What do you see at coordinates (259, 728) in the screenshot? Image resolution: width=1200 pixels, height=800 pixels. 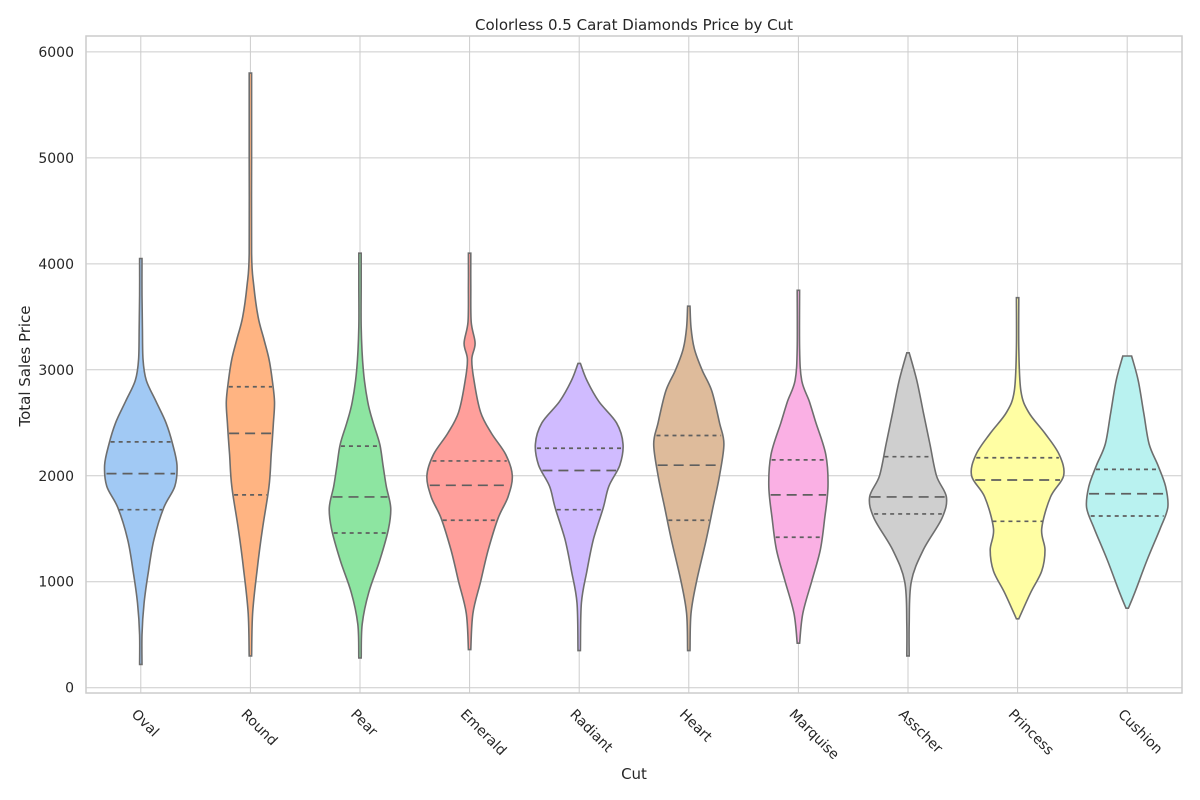 I see `x-tick-label-round: Round` at bounding box center [259, 728].